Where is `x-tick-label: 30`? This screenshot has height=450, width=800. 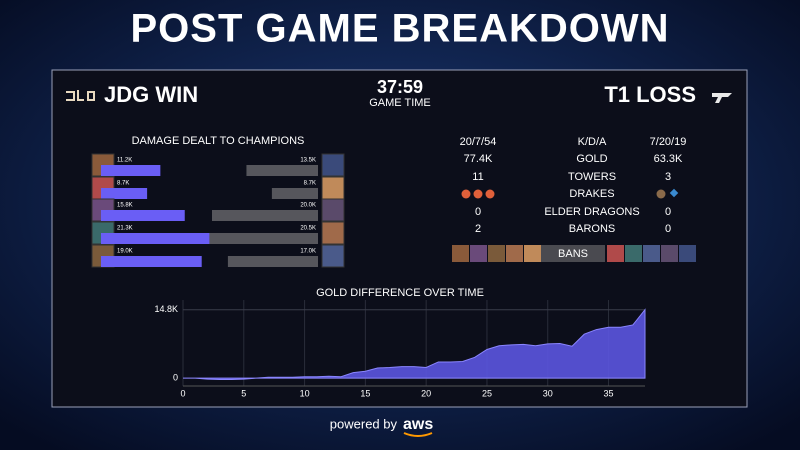
x-tick-label: 30 is located at coordinates (548, 393).